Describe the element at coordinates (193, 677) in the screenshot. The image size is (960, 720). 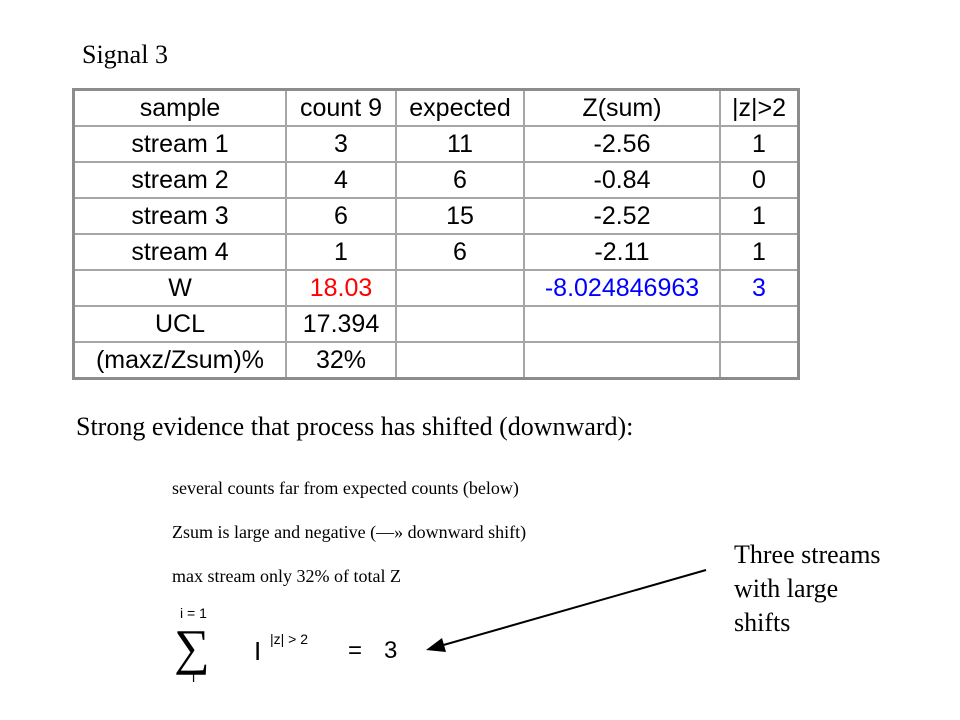
I see `sum-lower-limit: i` at that location.